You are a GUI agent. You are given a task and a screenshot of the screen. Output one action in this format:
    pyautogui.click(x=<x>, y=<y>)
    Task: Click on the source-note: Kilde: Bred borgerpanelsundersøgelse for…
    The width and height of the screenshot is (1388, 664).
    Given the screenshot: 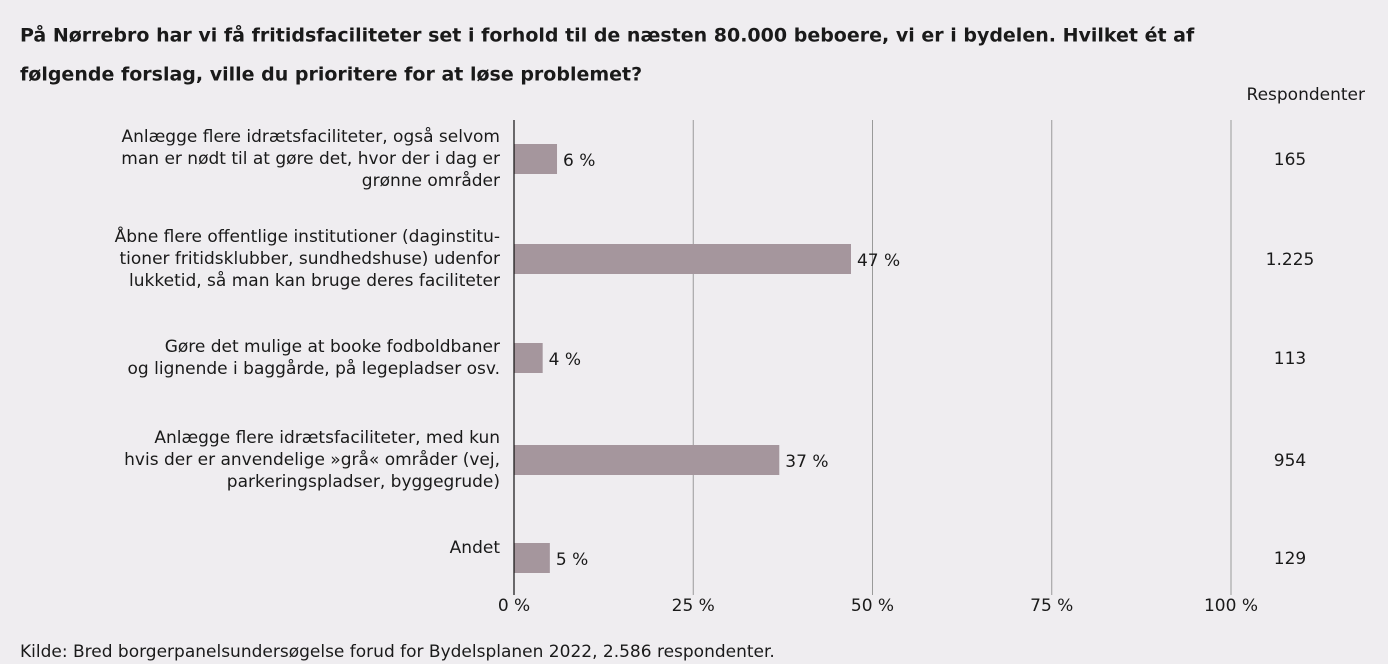 What is the action you would take?
    pyautogui.click(x=397, y=652)
    